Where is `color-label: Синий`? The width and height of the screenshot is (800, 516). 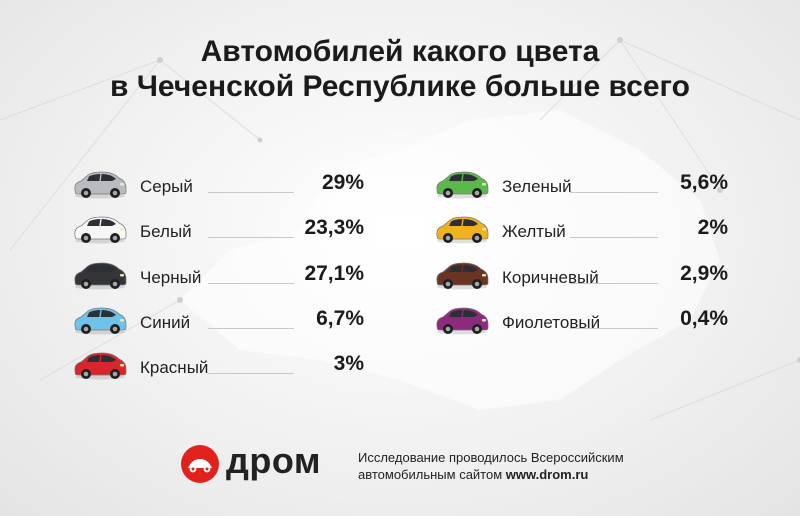 color-label: Синий is located at coordinates (165, 322).